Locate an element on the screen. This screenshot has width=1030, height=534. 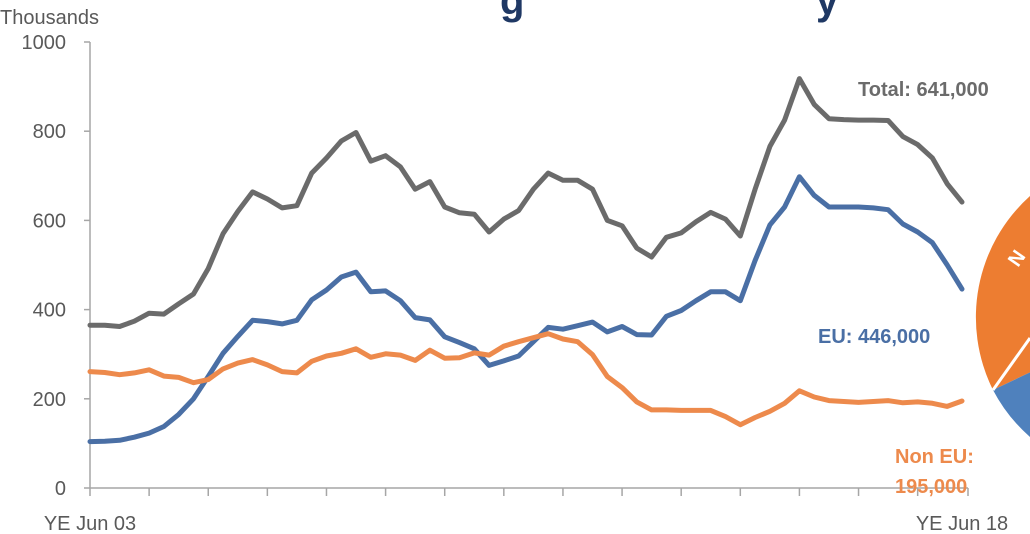
y-axis-unit-label: Thousands is located at coordinates (49, 18).